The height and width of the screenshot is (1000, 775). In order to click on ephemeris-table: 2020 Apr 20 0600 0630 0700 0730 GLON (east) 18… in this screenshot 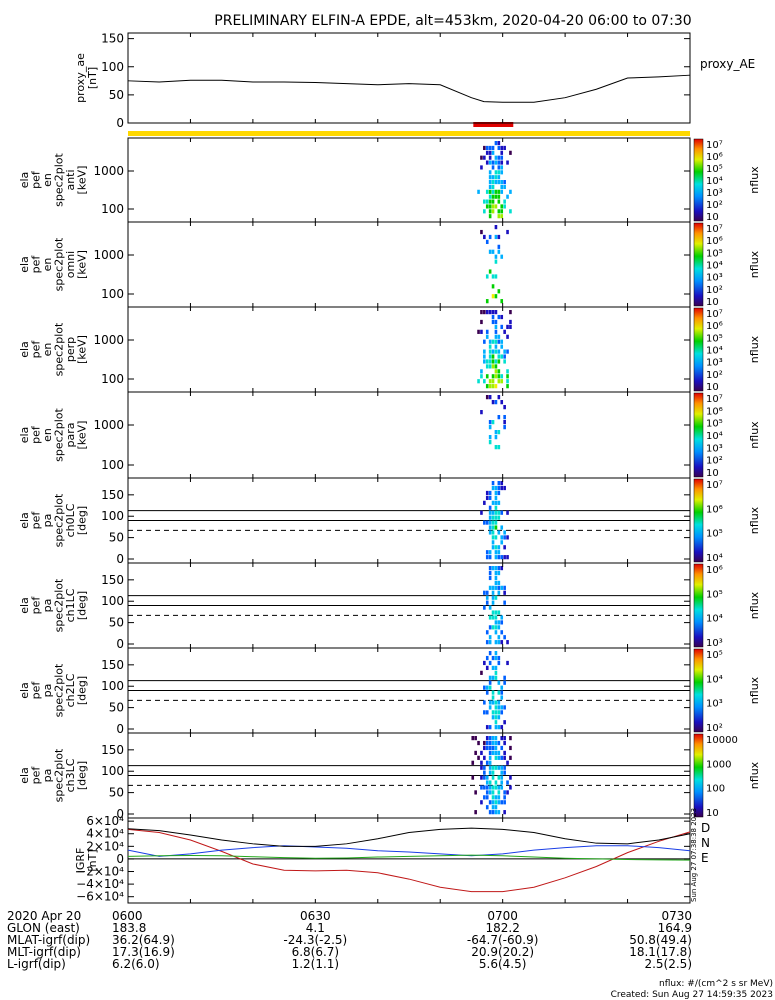, I will do `click(349, 940)`.